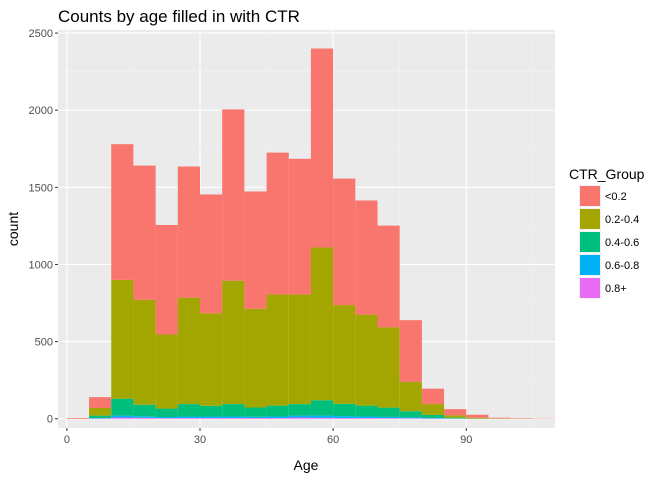 This screenshot has height=480, width=672. Describe the element at coordinates (268, 437) in the screenshot. I see `x-axis: 0 30 60 90` at that location.